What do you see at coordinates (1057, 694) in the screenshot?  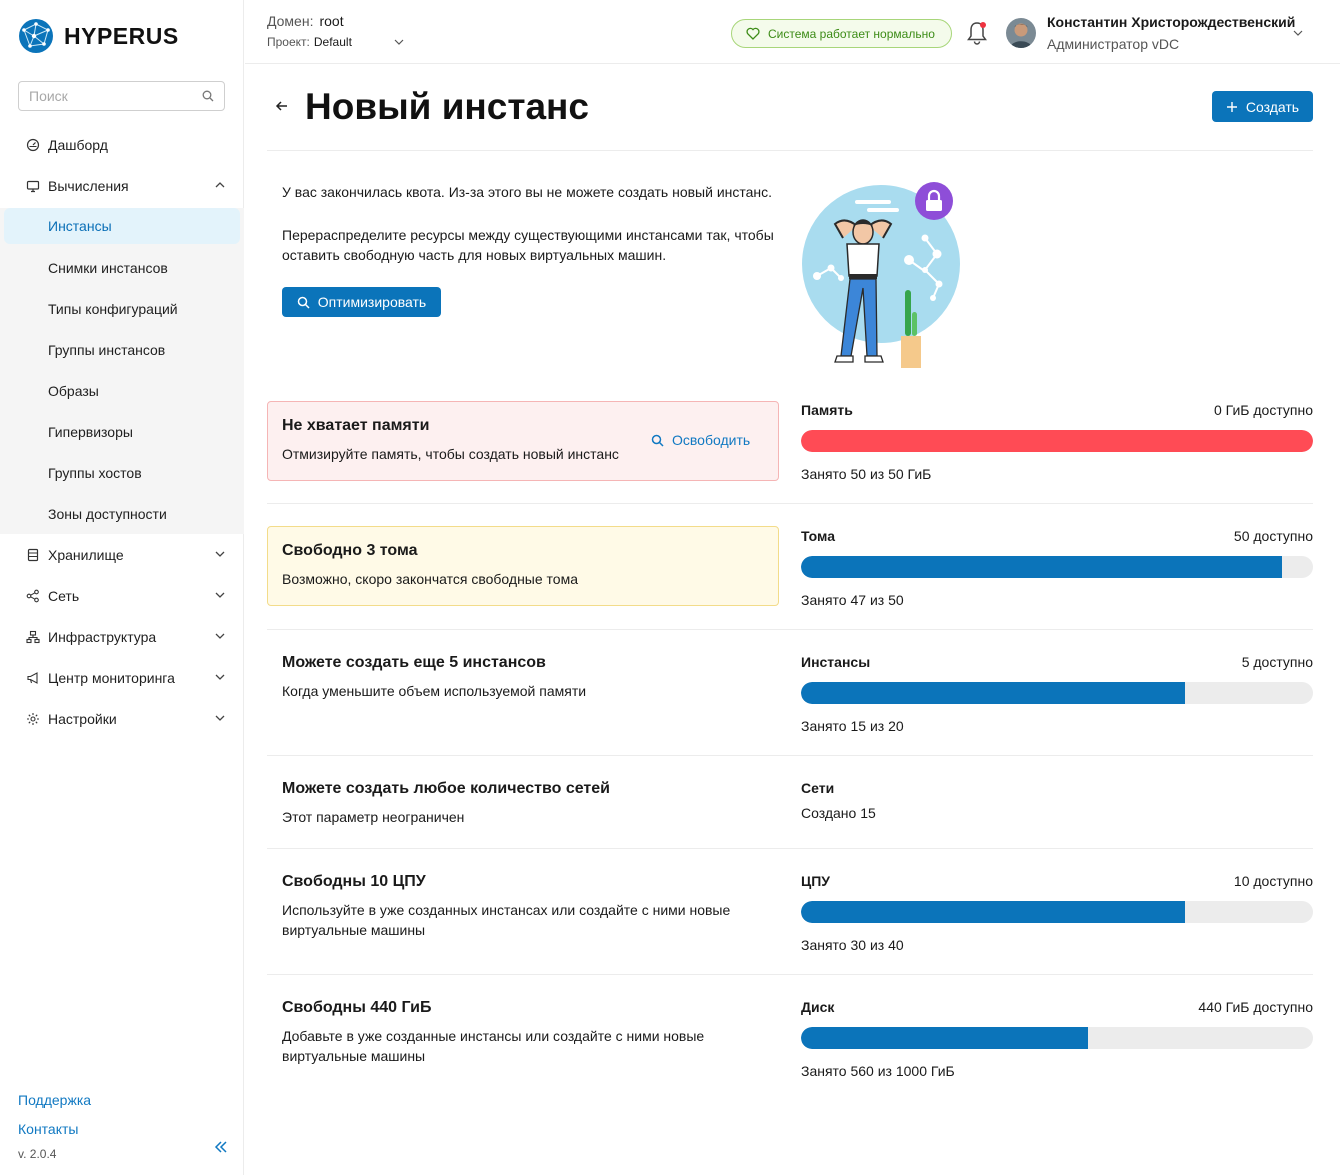 I see `instances-resource: Инстансы 5 доступно Занято 15 из 20` at bounding box center [1057, 694].